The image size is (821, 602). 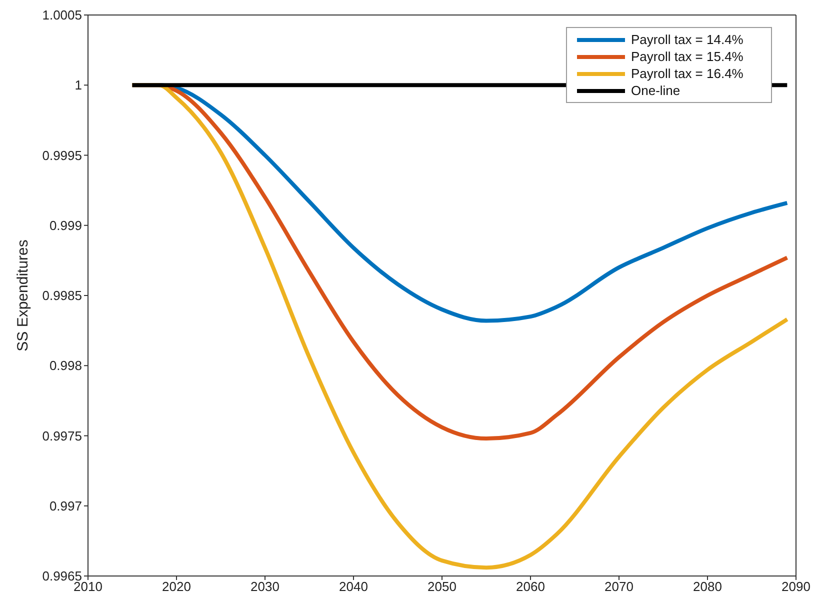 What do you see at coordinates (655, 90) in the screenshot?
I see `legend-label: One-line` at bounding box center [655, 90].